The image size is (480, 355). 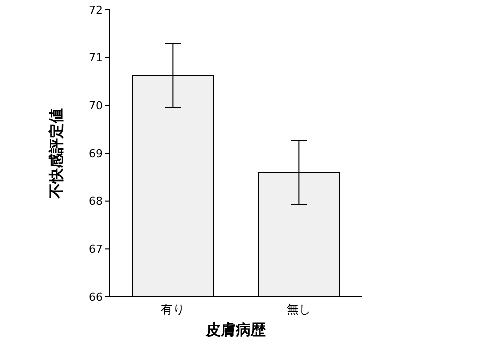 I want to click on y-tick-label: 66, so click(x=96, y=297).